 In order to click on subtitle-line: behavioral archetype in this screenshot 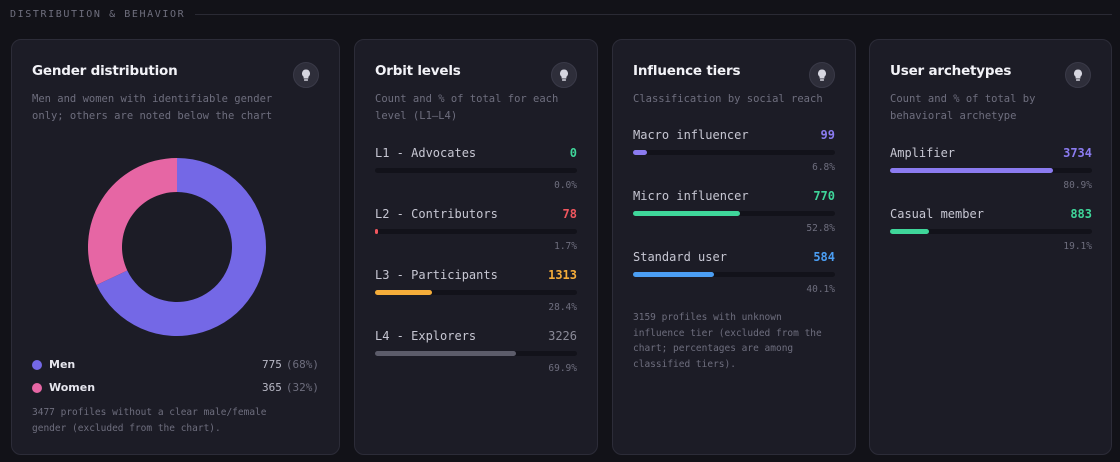, I will do `click(953, 116)`.